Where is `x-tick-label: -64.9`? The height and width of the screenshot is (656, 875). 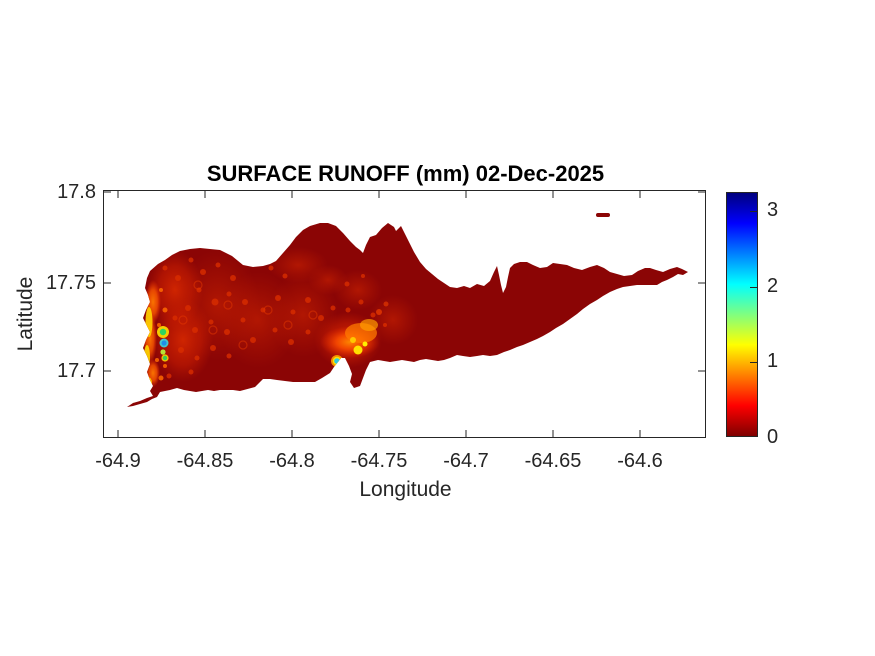 x-tick-label: -64.9 is located at coordinates (118, 461).